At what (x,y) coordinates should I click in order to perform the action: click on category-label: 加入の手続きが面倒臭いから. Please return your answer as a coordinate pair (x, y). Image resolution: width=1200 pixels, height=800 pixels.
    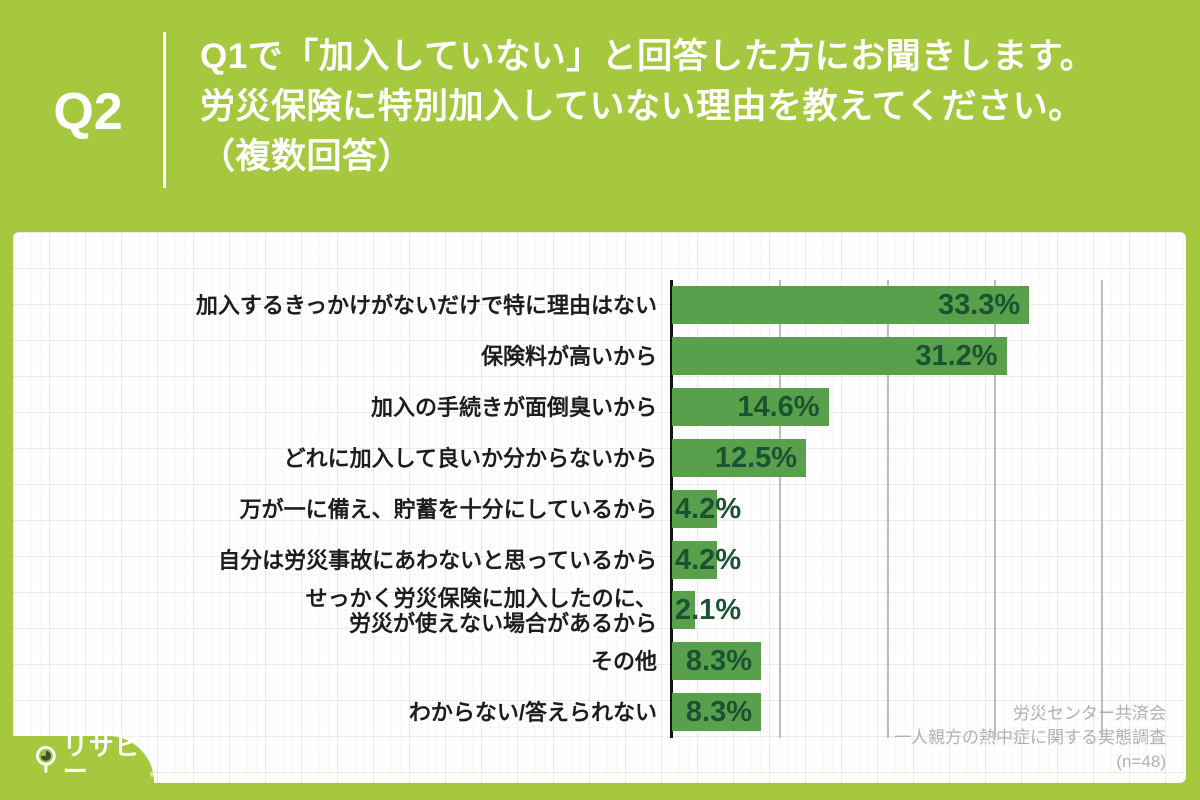
    Looking at the image, I should click on (513, 407).